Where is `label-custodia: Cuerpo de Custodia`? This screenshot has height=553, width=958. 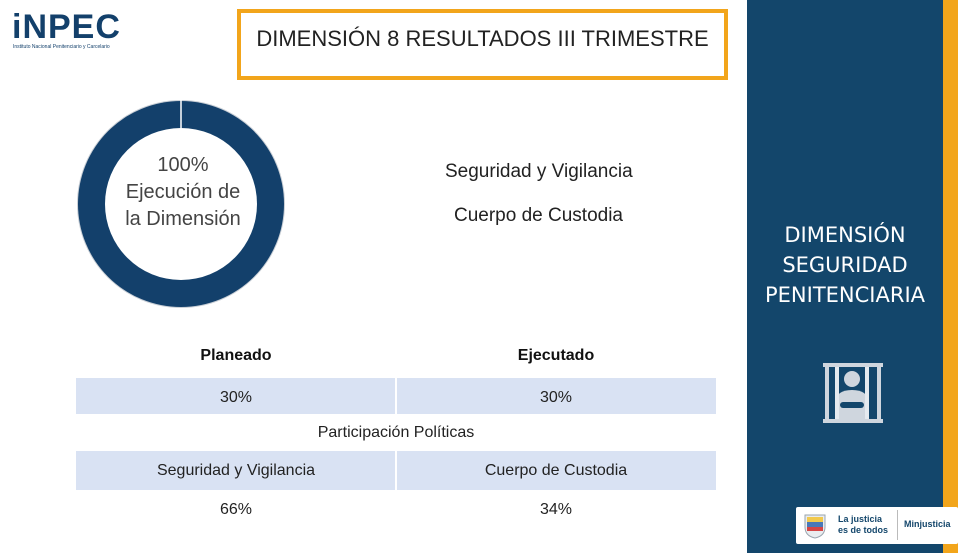
label-custodia: Cuerpo de Custodia is located at coordinates (538, 215).